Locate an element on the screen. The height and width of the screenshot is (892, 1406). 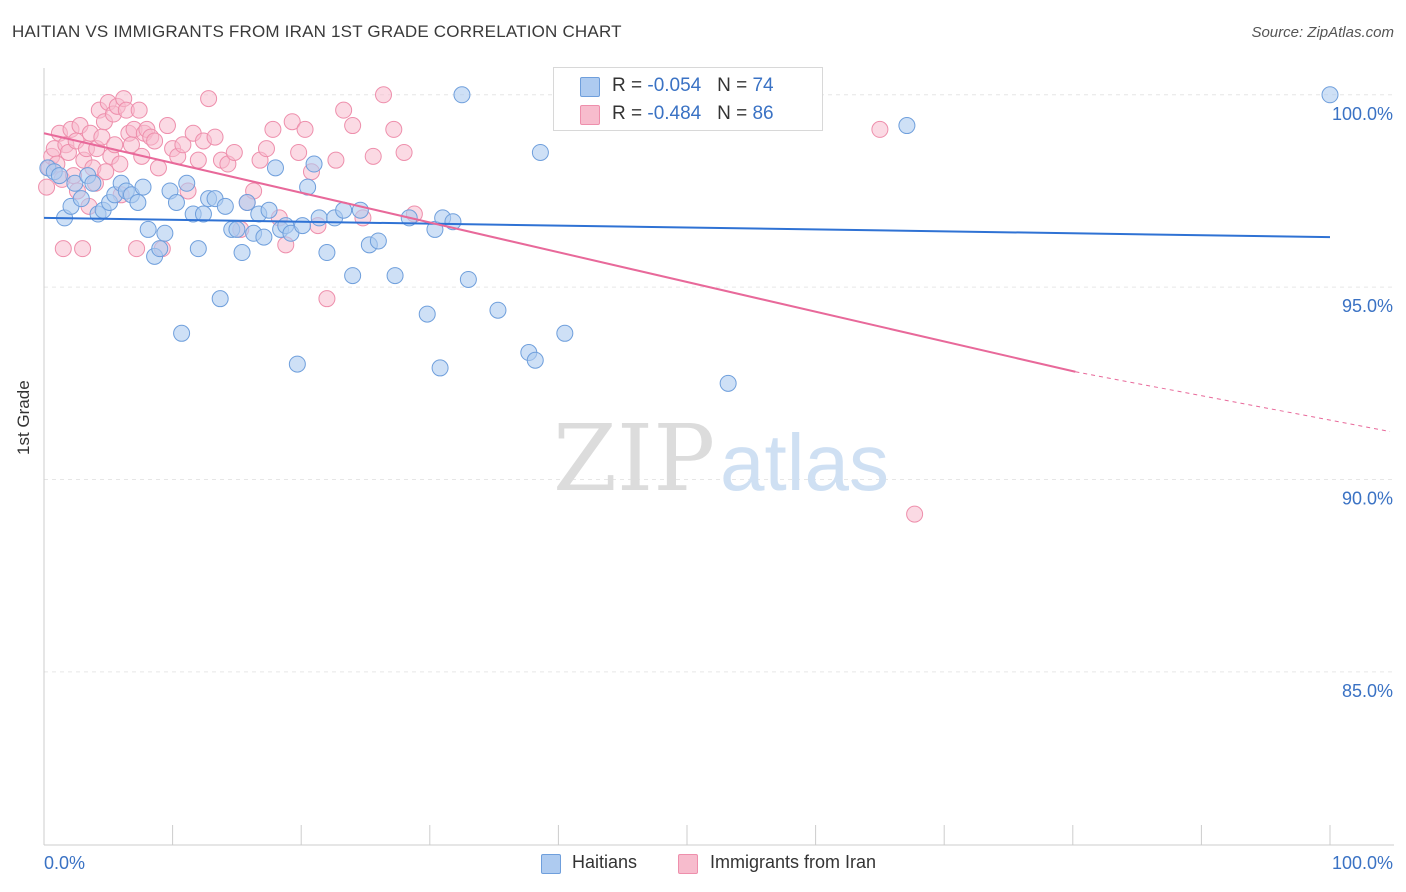
haitians-trend-line is located at coordinates (687, 227).